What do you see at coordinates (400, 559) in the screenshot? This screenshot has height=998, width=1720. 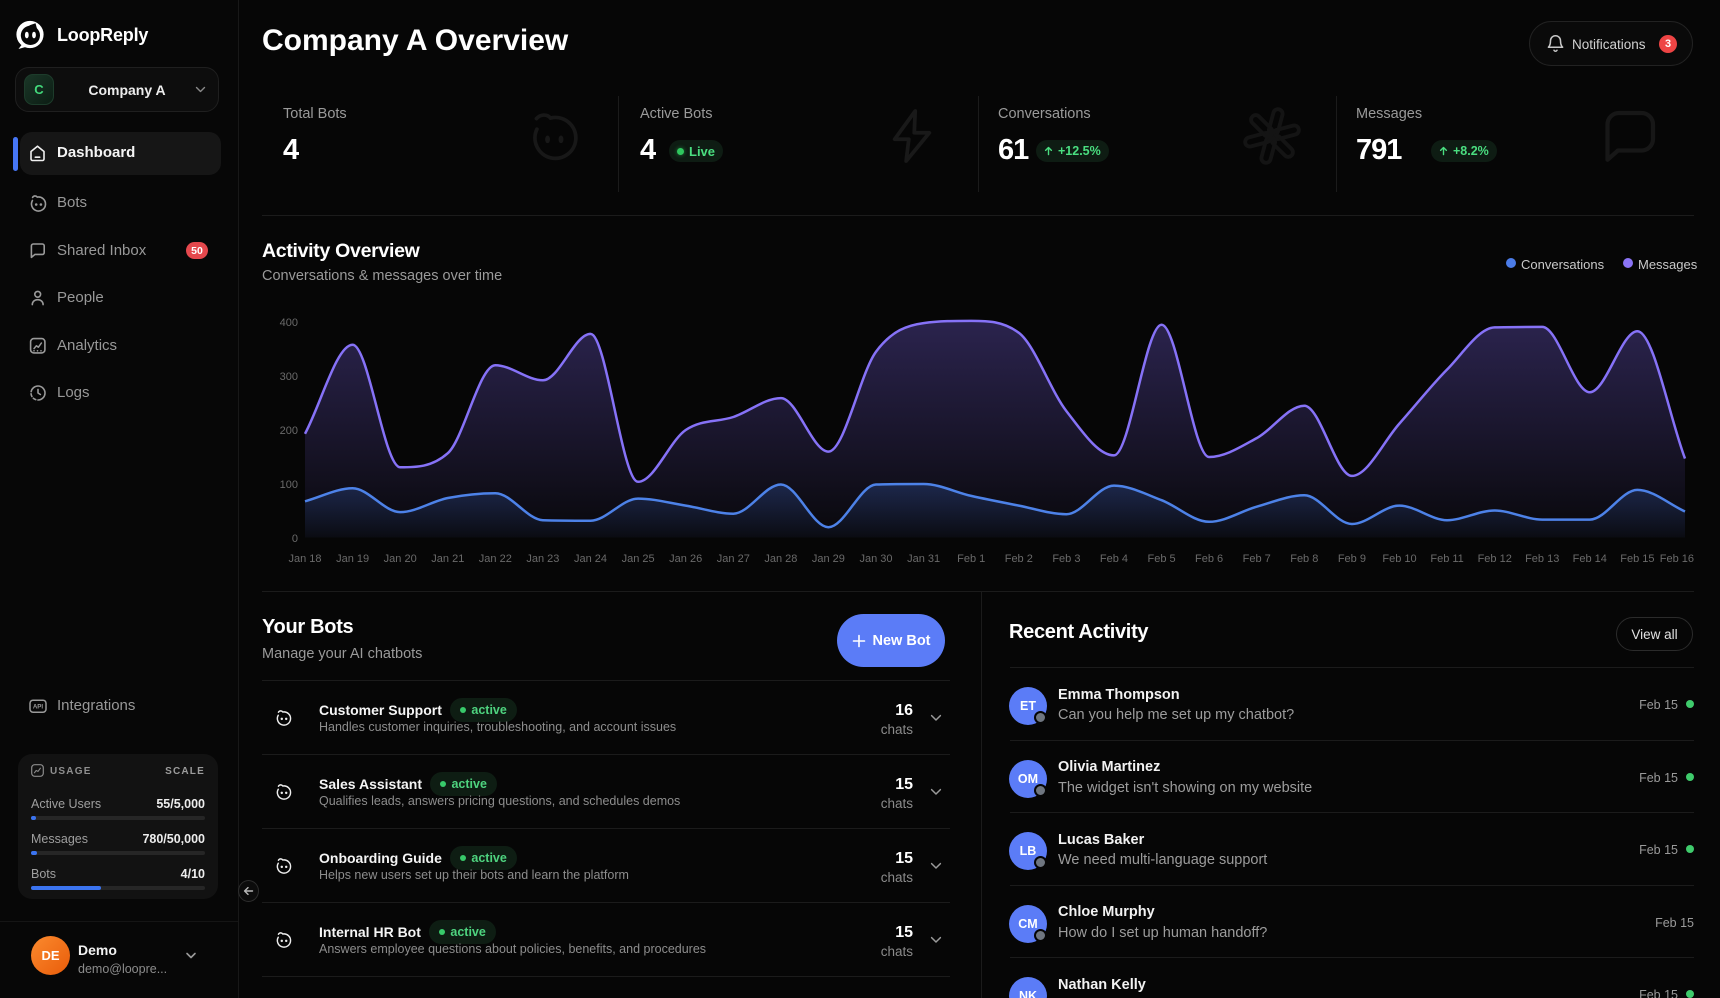 I see `svg-text: Jan 20` at bounding box center [400, 559].